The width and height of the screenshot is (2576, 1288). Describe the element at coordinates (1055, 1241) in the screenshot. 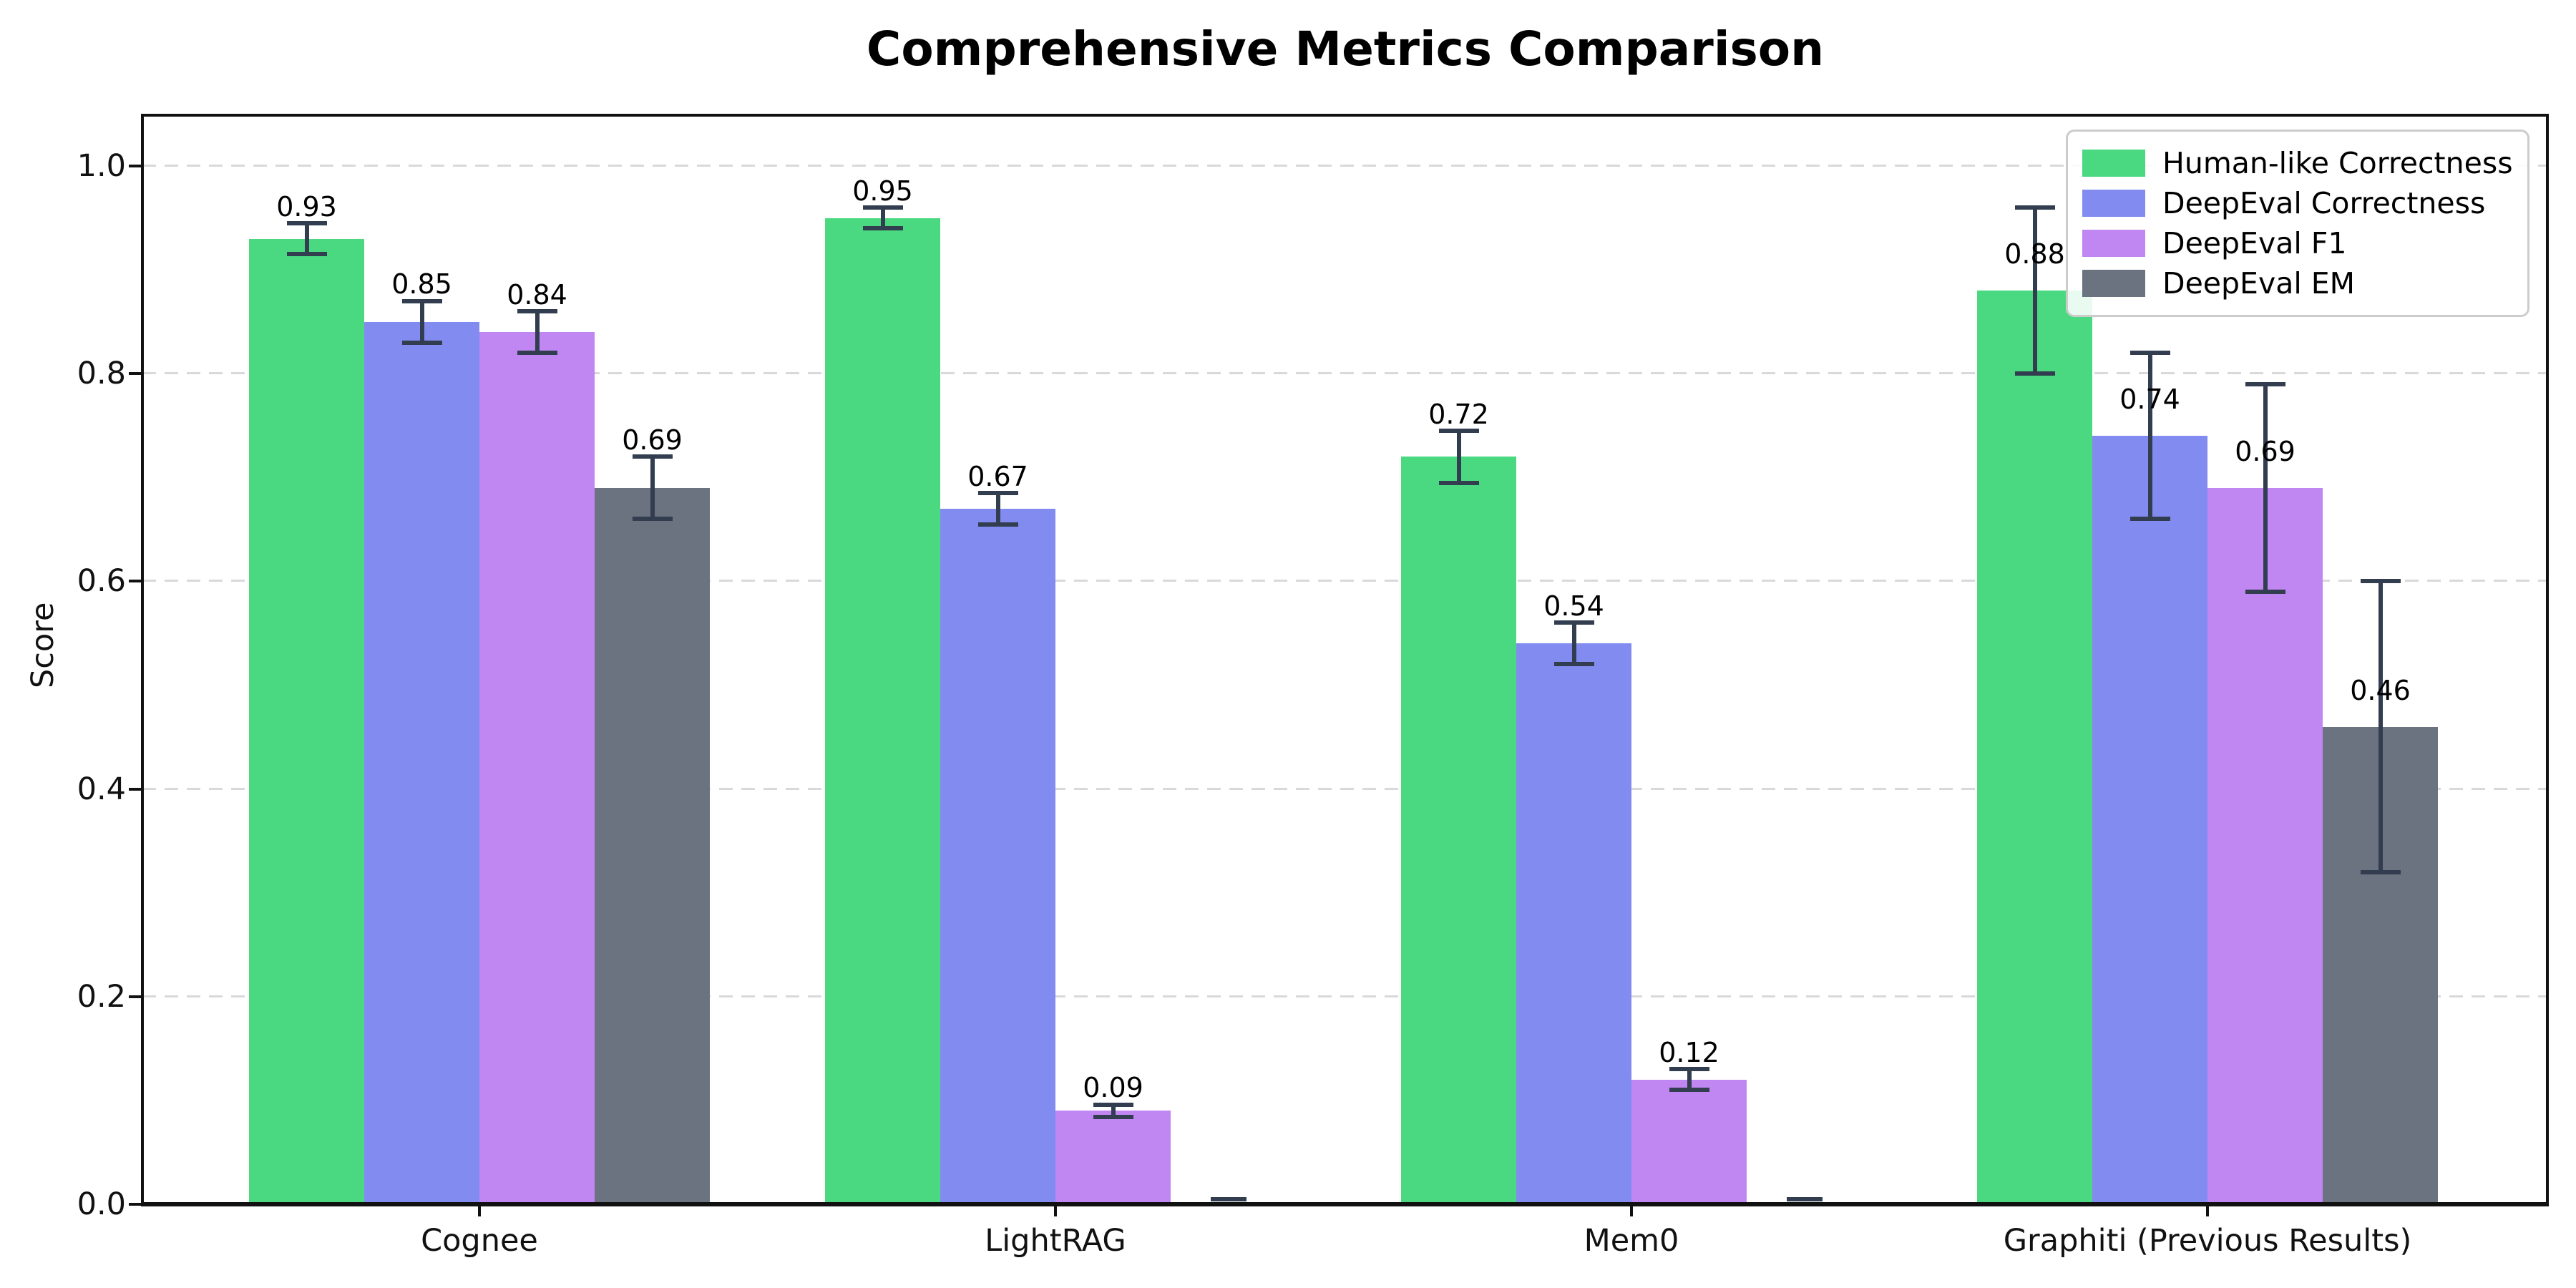

I see `x-tick-label: LightRAG` at that location.